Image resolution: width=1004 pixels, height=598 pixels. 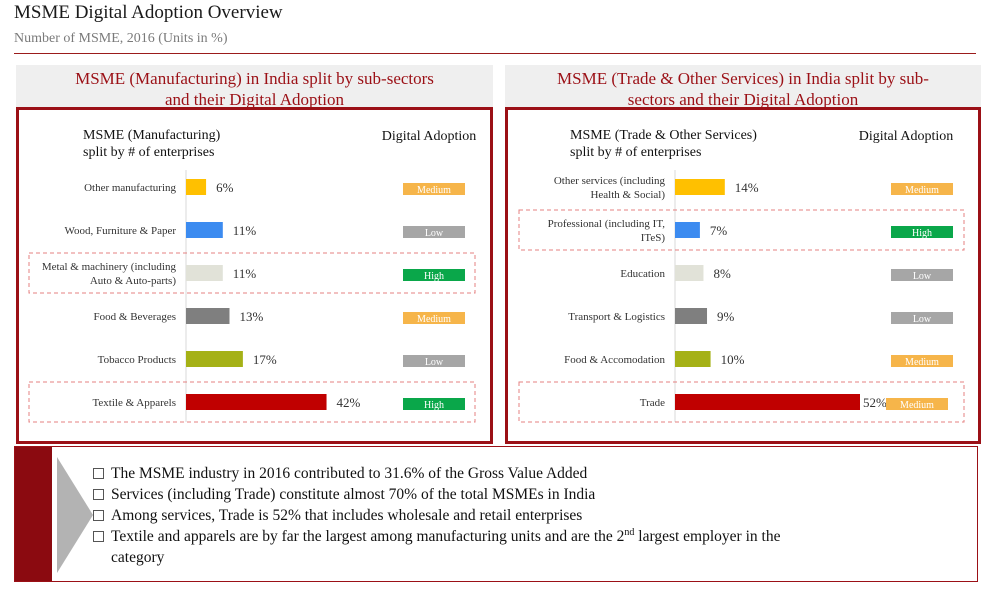 I want to click on category-label: Wood, Furniture & Paper, so click(x=120, y=231).